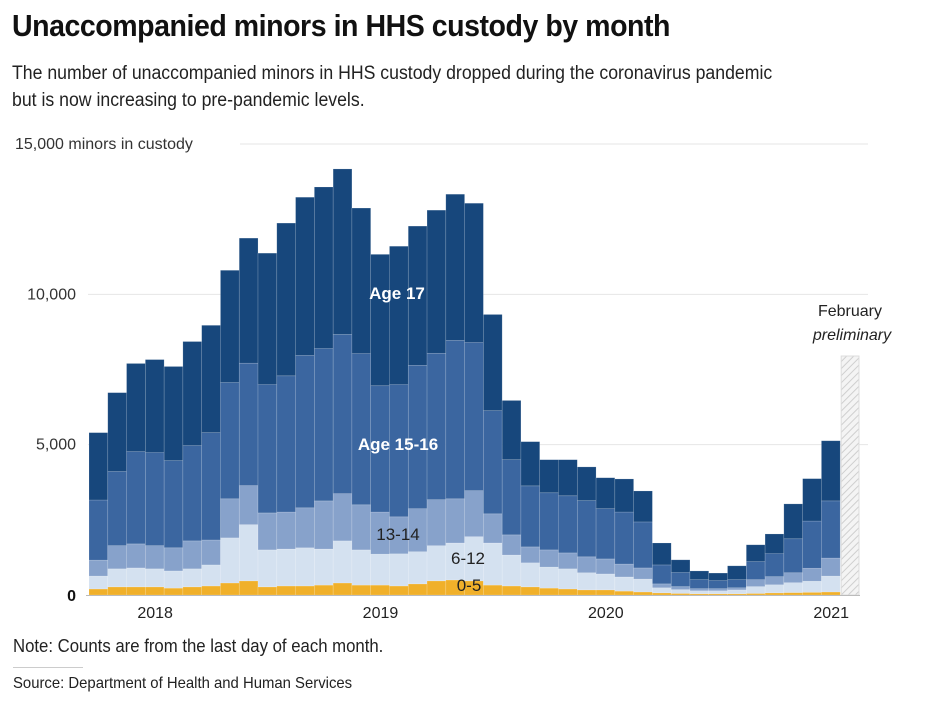 The image size is (936, 718). I want to click on x-axis: 2018 2019 2020 2021, so click(493, 613).